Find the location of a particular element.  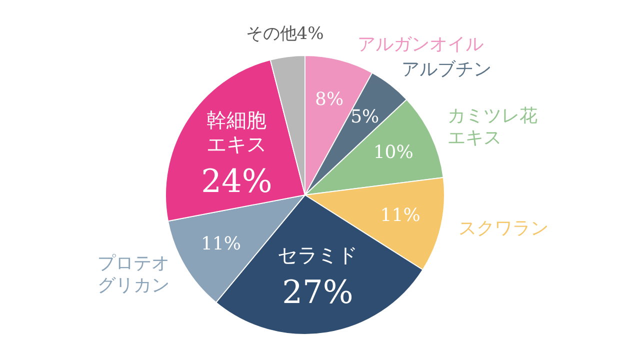

data-label: 8% is located at coordinates (329, 99).